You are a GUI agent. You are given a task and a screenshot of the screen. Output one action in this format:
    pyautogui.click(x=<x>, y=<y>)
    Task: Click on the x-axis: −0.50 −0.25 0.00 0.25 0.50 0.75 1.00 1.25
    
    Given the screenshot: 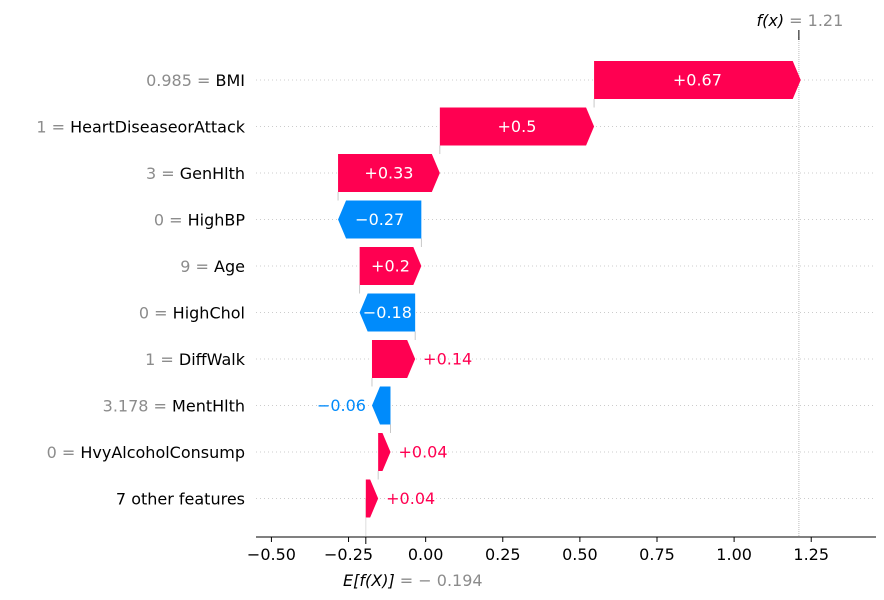 What is the action you would take?
    pyautogui.click(x=561, y=550)
    